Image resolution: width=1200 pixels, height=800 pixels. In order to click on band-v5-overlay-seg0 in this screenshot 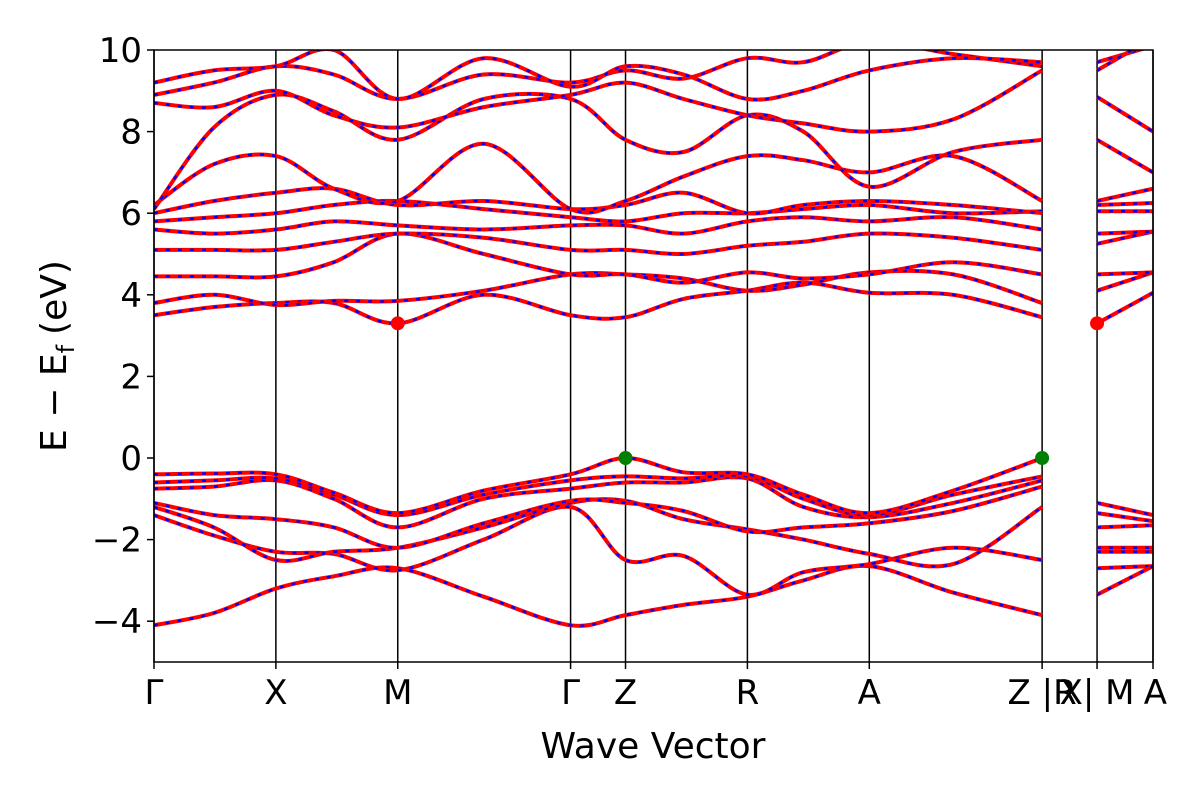, I will do `click(598, 502)`.